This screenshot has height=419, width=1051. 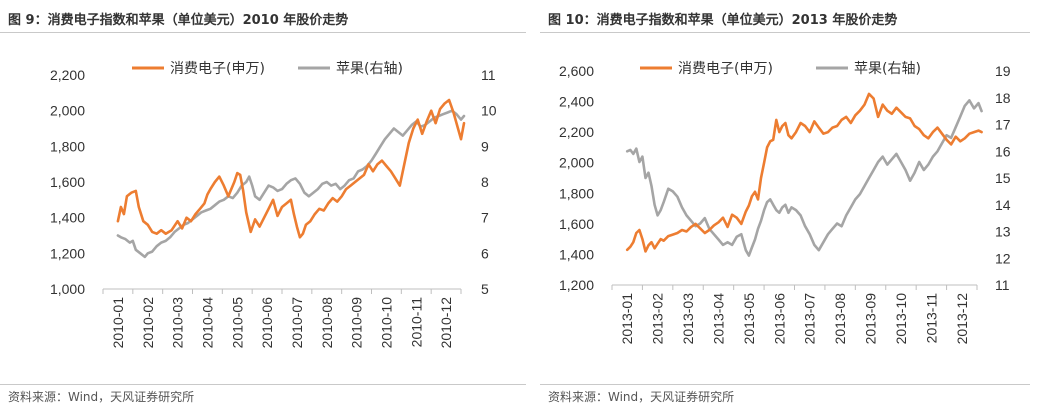 I want to click on x-tick-label: 2010-11, so click(x=416, y=322).